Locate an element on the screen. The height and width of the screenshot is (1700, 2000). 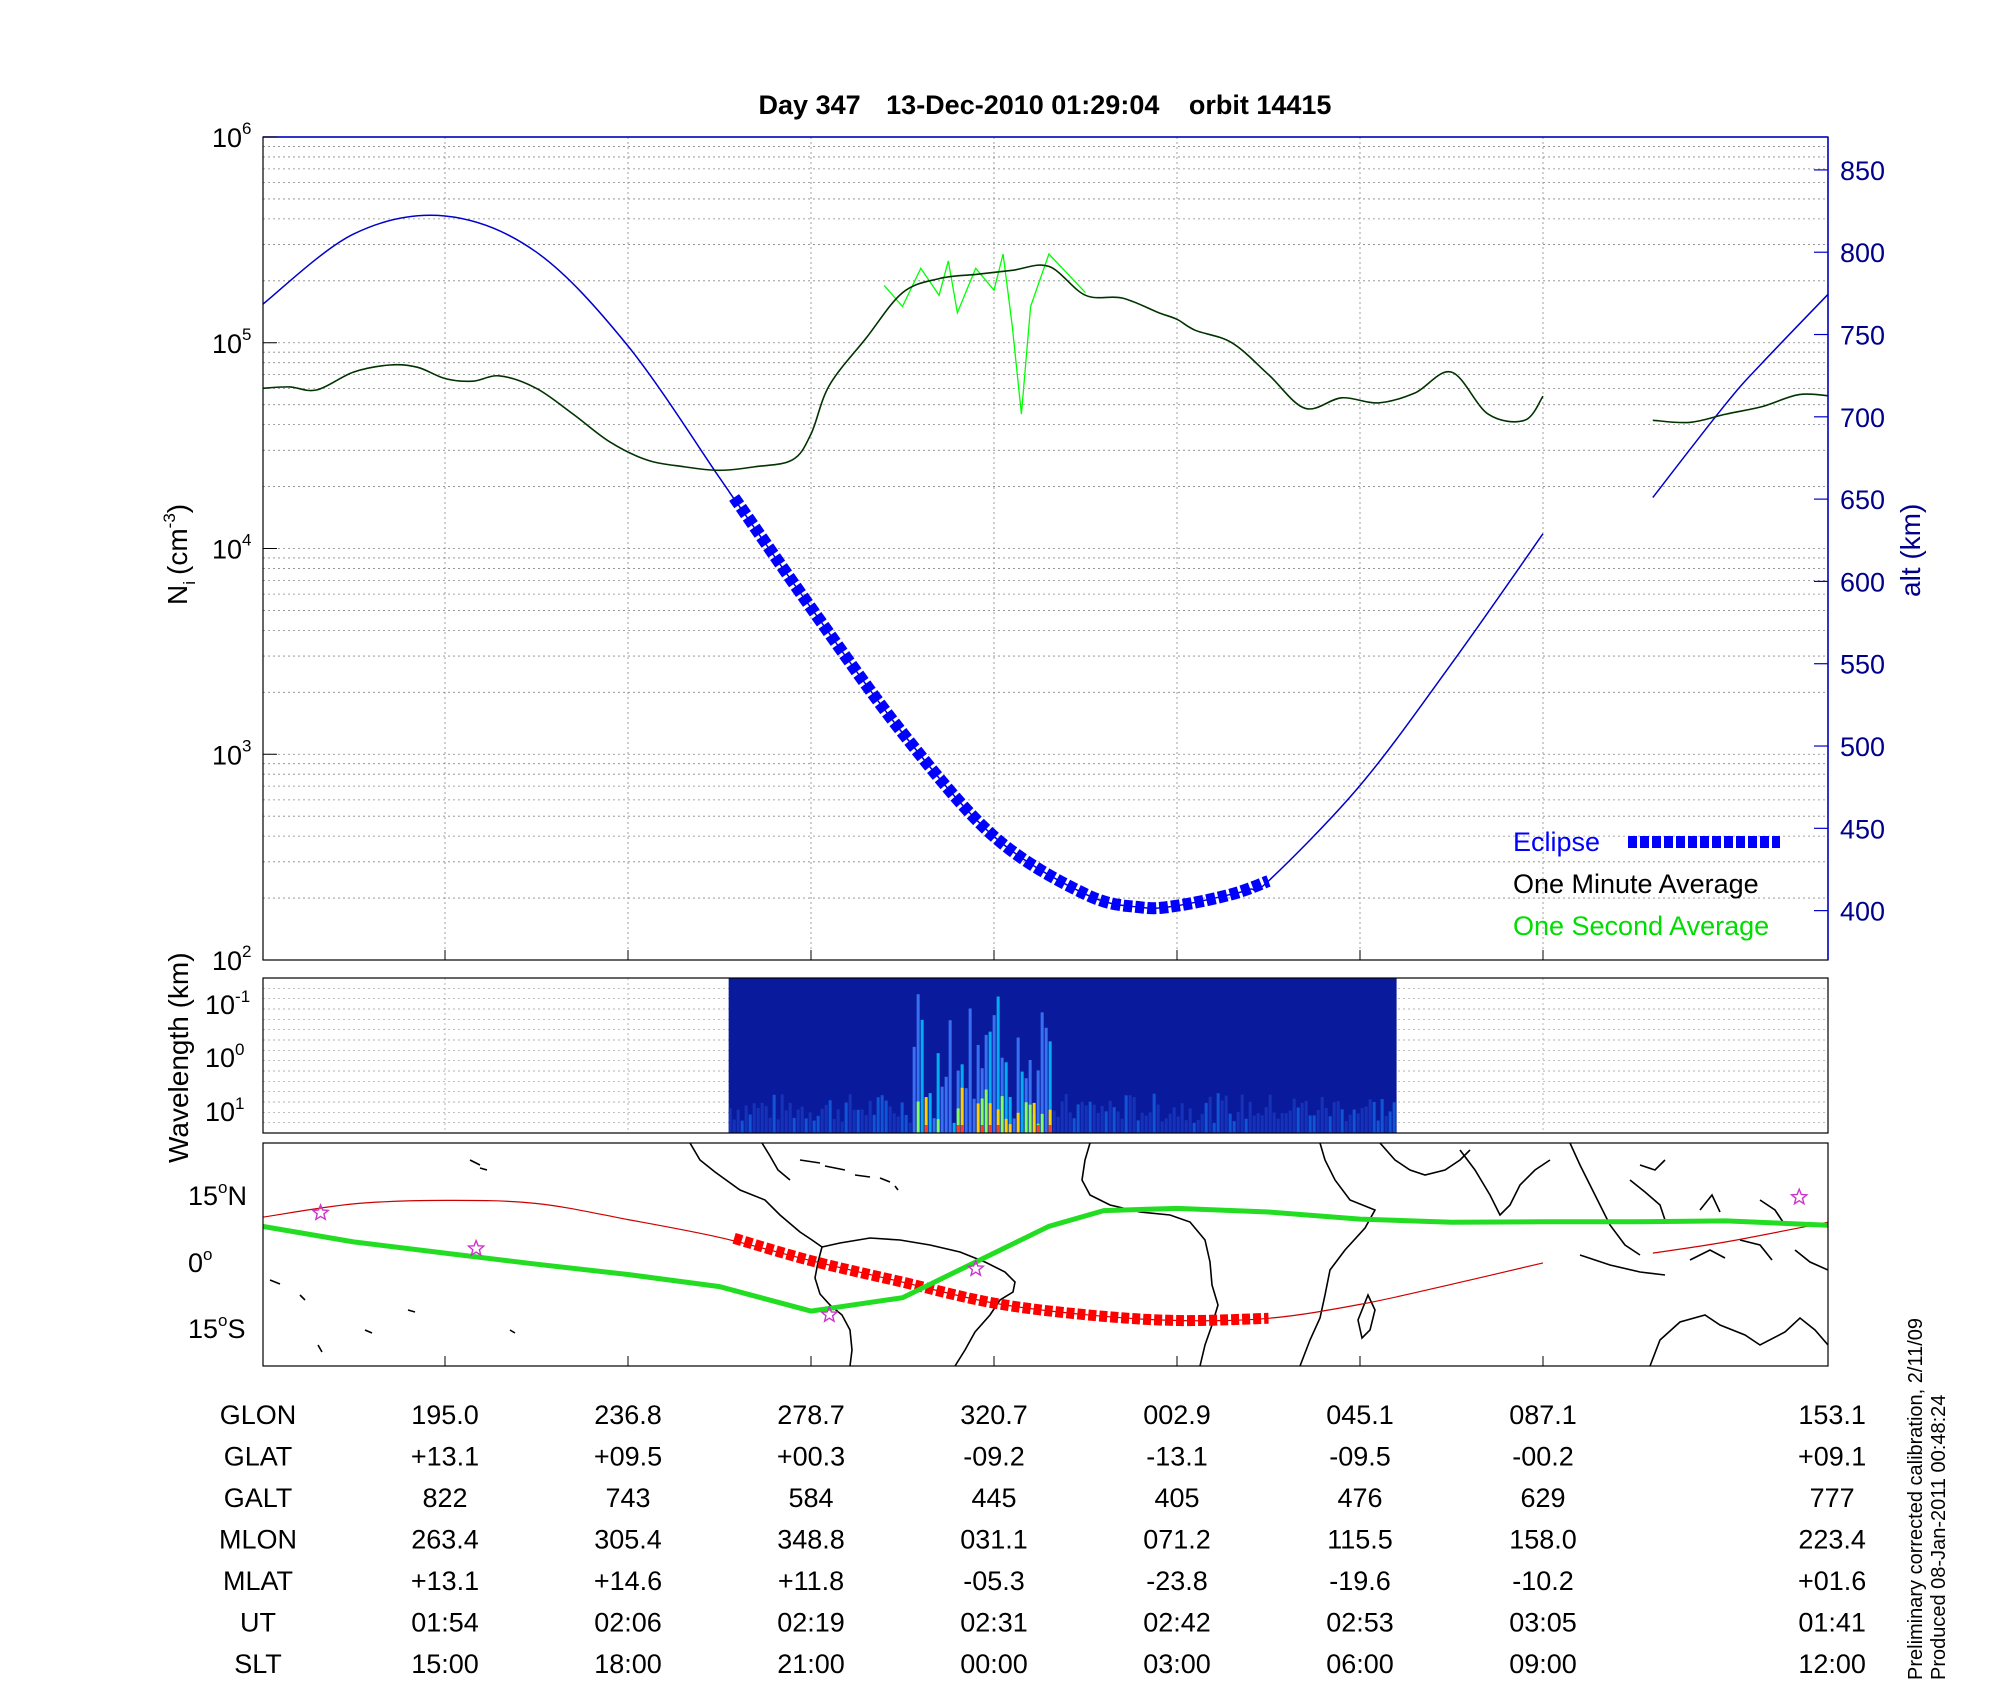
table-cell: -23.8 is located at coordinates (1177, 1581).